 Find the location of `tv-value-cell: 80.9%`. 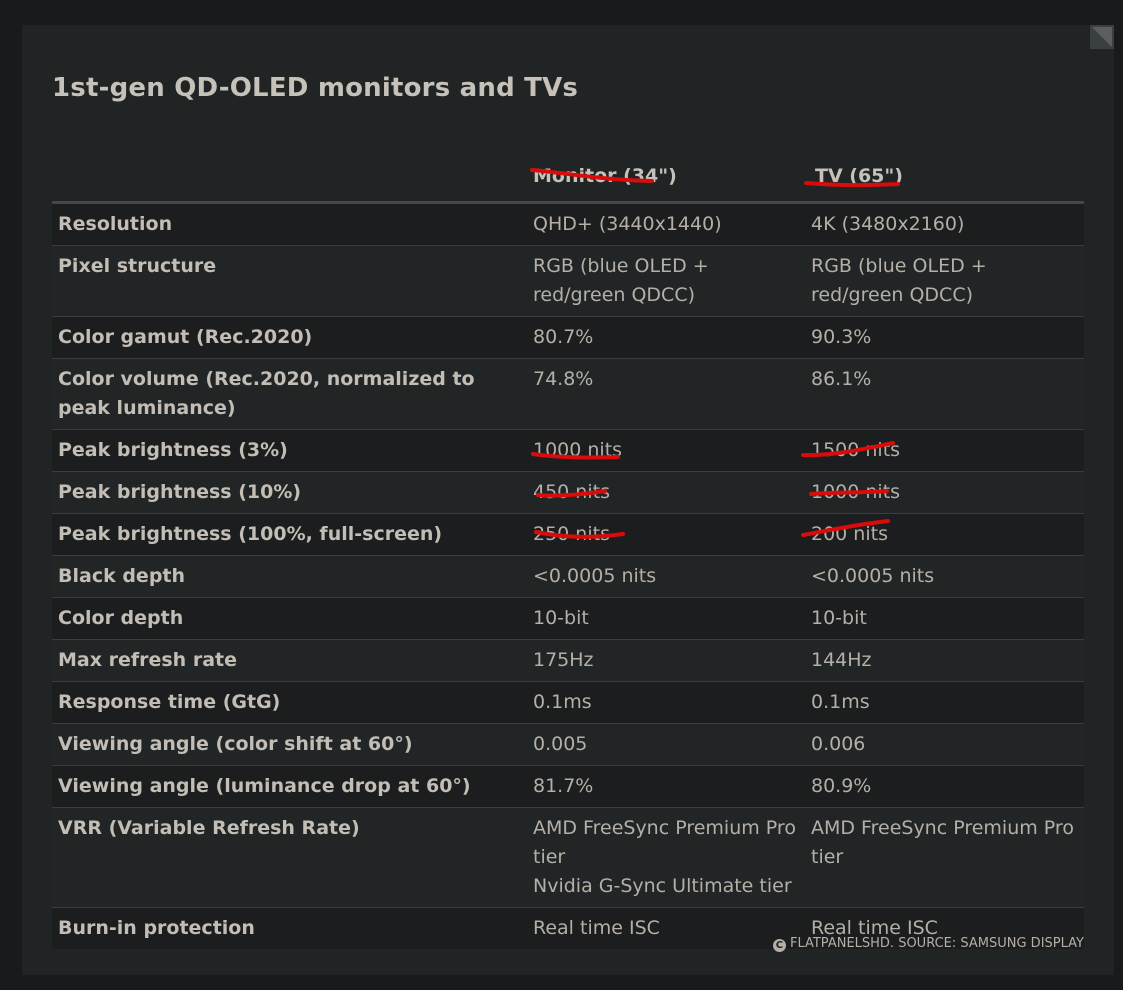

tv-value-cell: 80.9% is located at coordinates (944, 786).